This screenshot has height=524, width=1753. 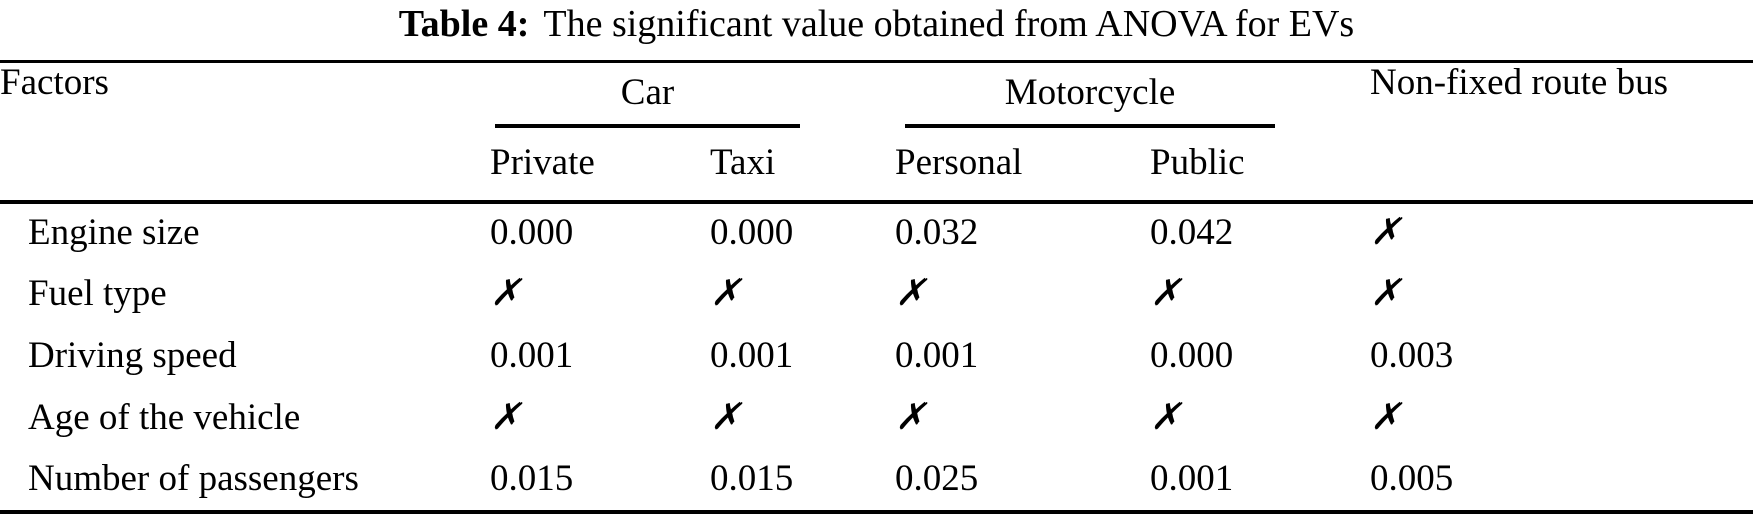 I want to click on cell-value: 0.005, so click(x=1412, y=479).